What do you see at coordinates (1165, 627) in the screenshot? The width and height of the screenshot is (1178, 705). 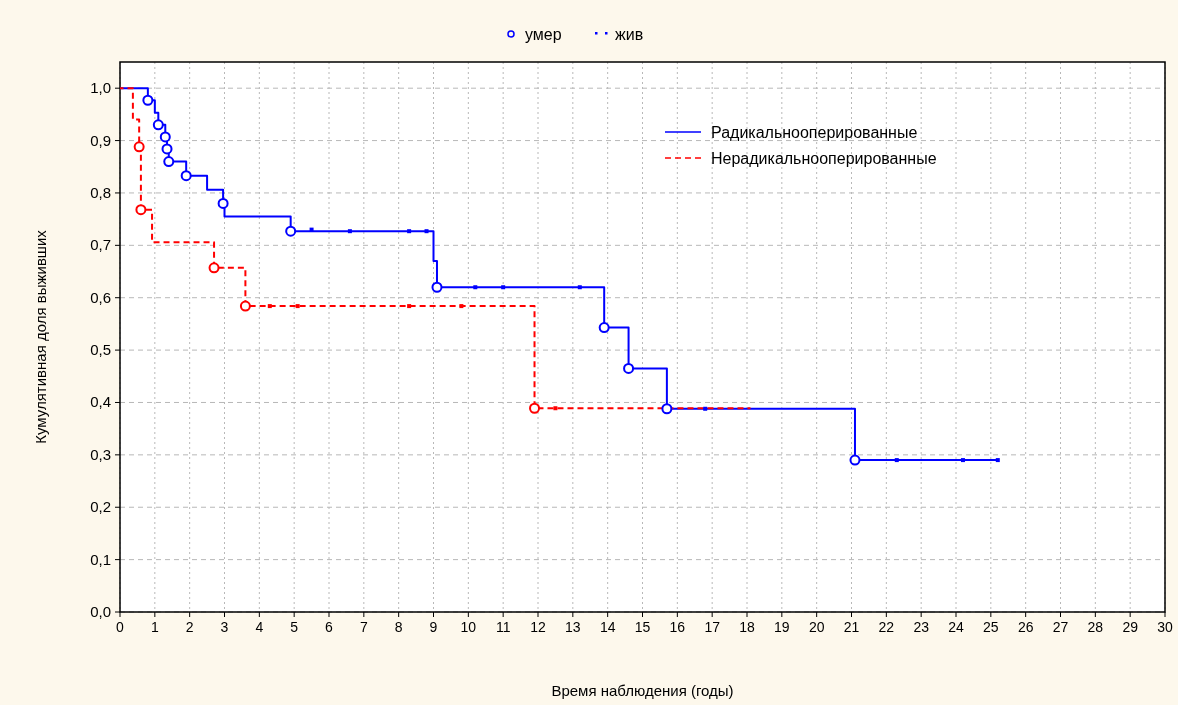 I see `x-tick-label: 30` at bounding box center [1165, 627].